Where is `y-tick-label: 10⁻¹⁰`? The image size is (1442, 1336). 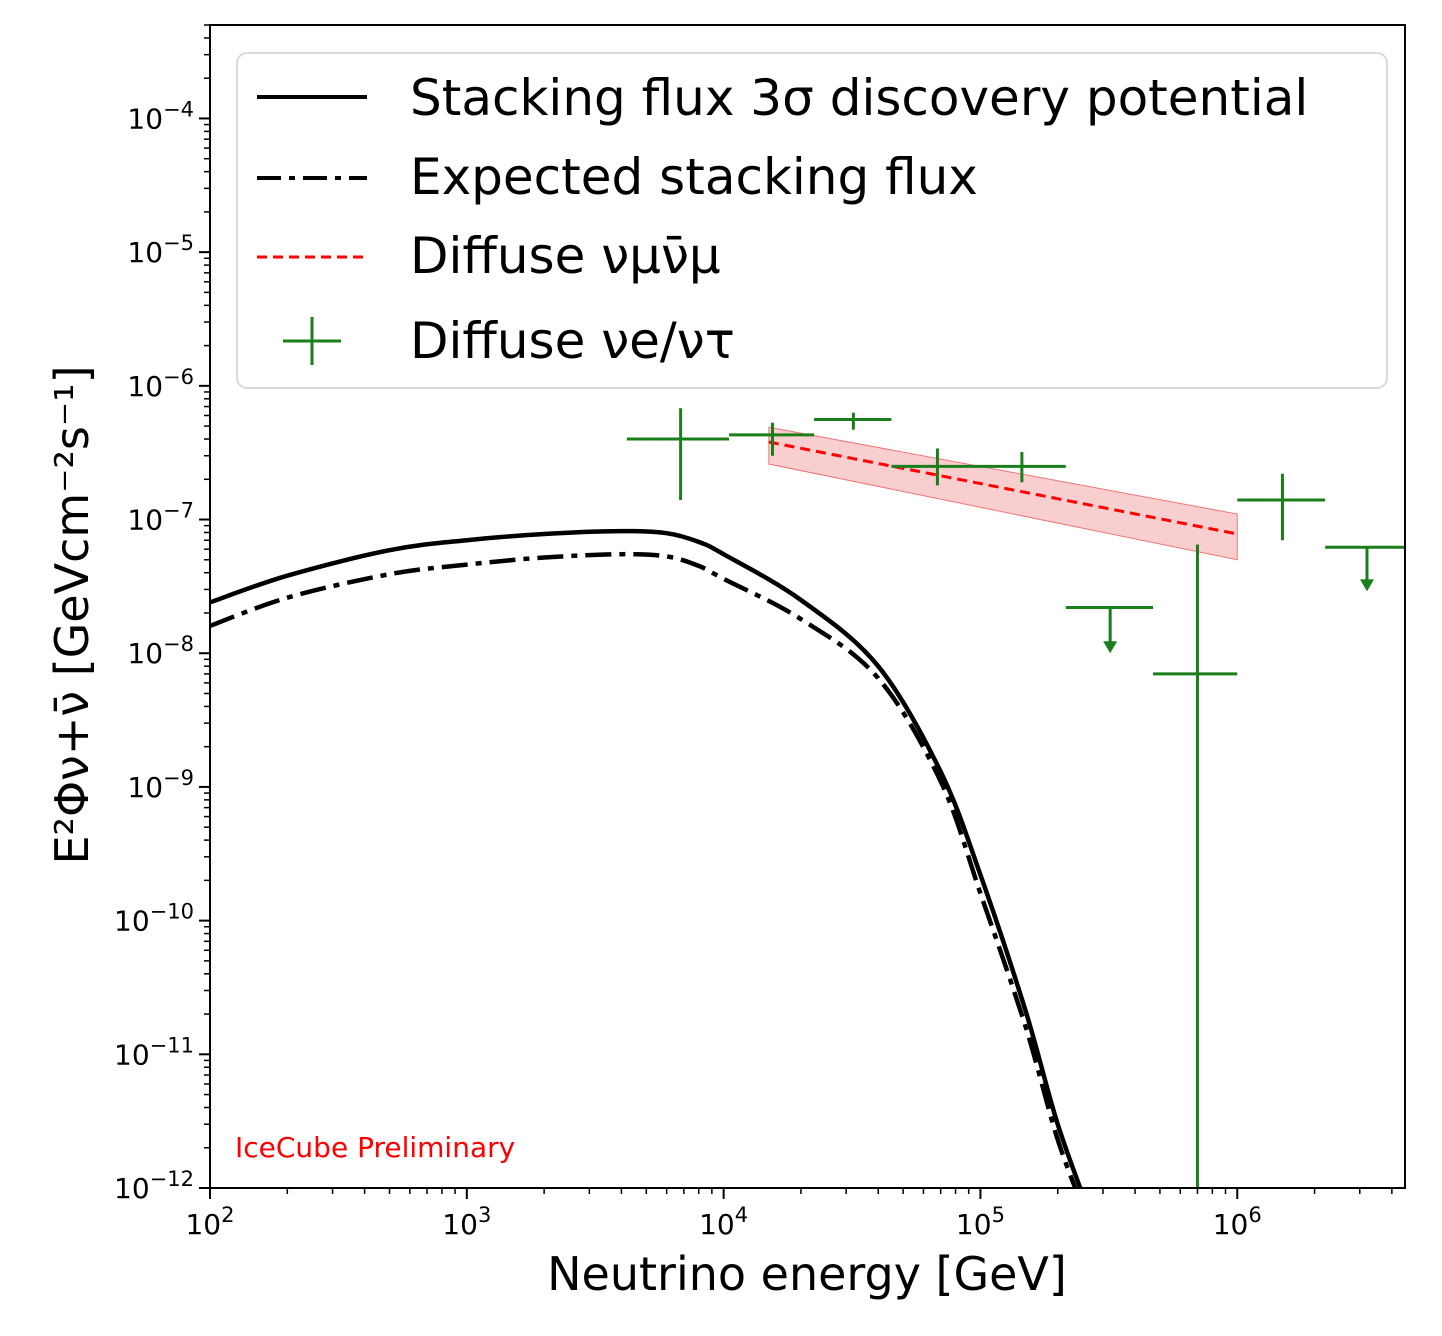 y-tick-label: 10⁻¹⁰ is located at coordinates (154, 919).